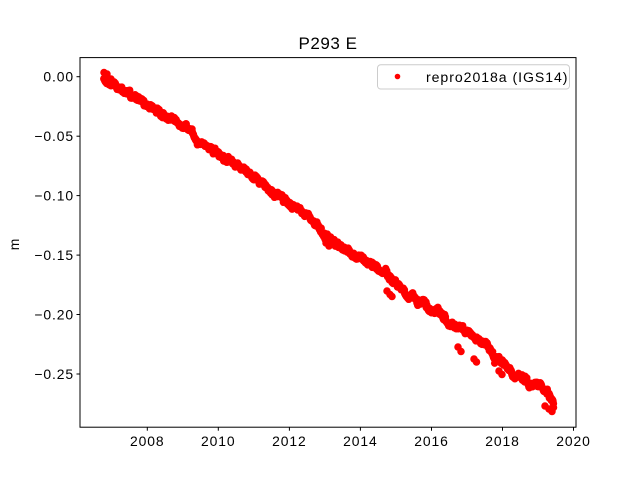  I want to click on svg-text: 2016, so click(431, 441).